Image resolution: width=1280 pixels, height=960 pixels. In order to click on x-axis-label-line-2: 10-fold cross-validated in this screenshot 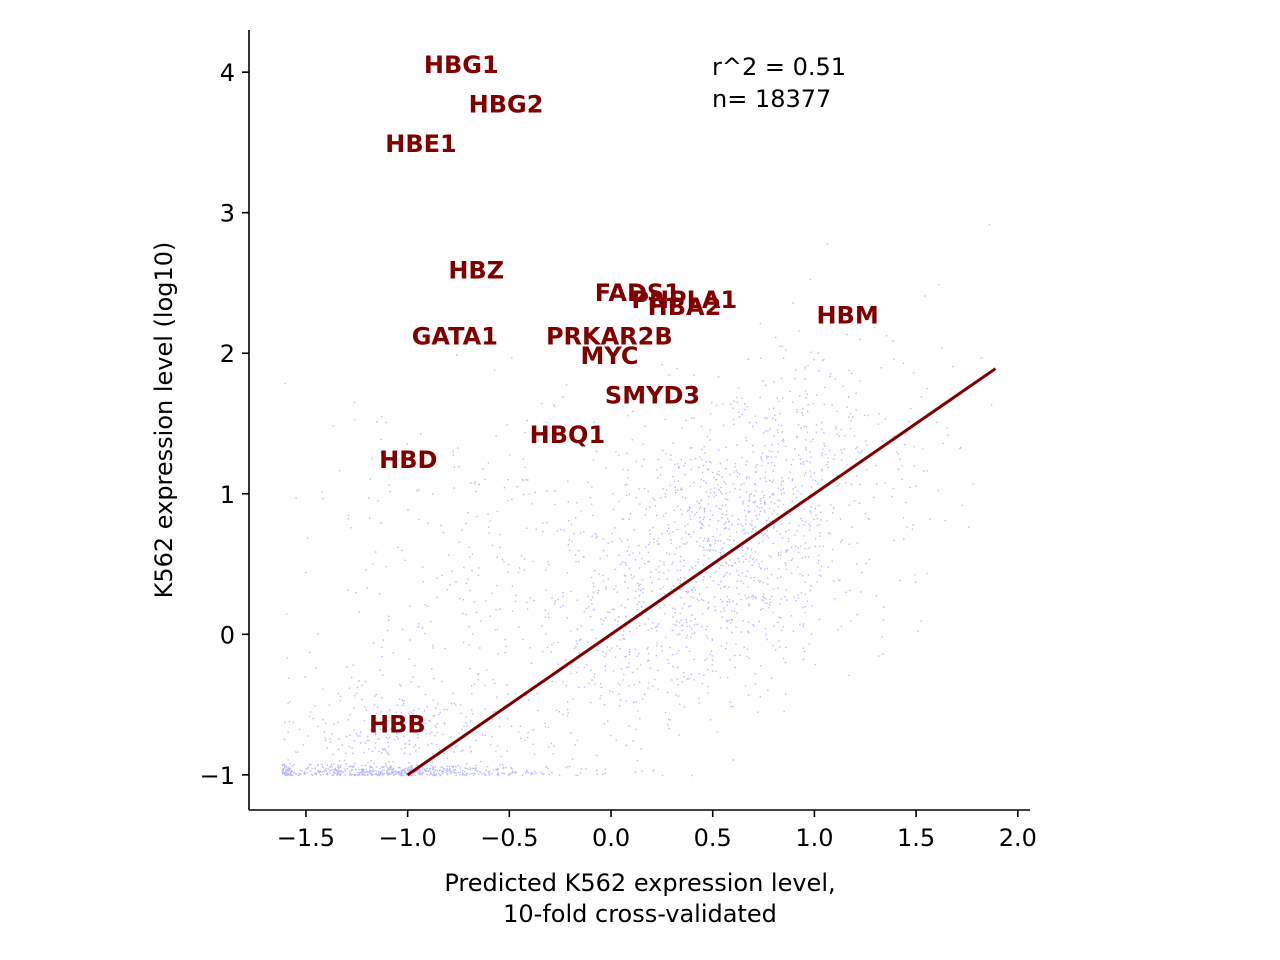, I will do `click(640, 914)`.